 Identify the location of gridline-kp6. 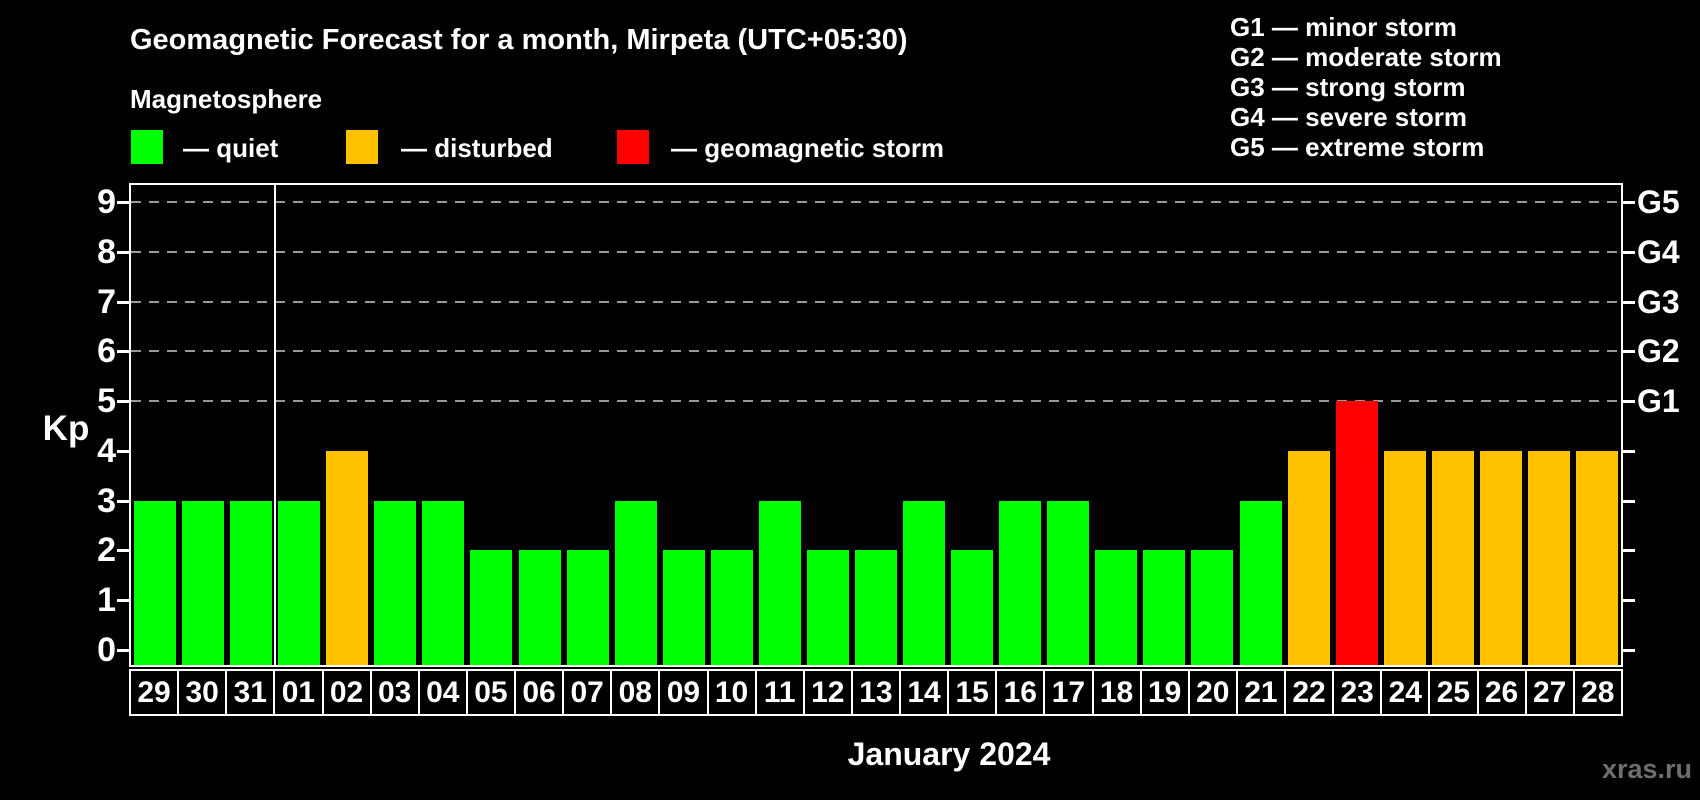
(876, 351).